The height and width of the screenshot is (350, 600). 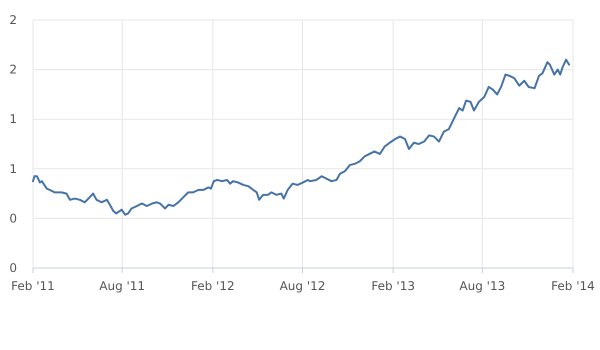 What do you see at coordinates (393, 286) in the screenshot?
I see `x-tick-label: Feb '13` at bounding box center [393, 286].